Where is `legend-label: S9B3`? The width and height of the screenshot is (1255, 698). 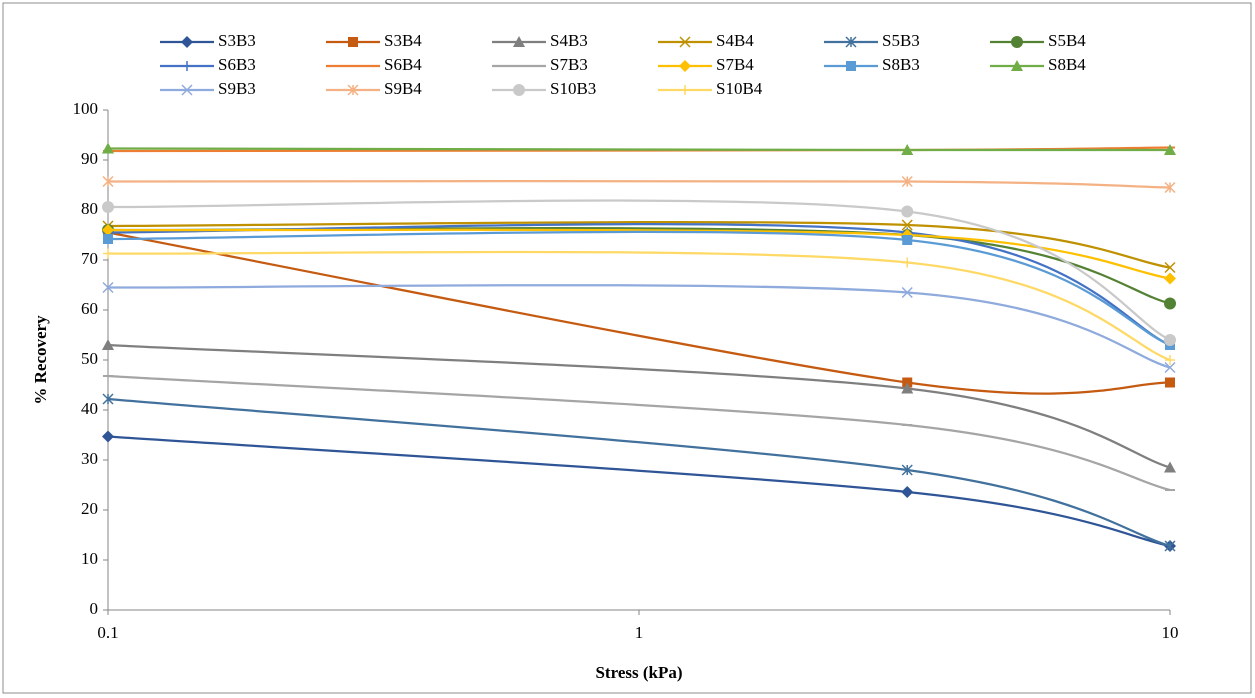 legend-label: S9B3 is located at coordinates (237, 88).